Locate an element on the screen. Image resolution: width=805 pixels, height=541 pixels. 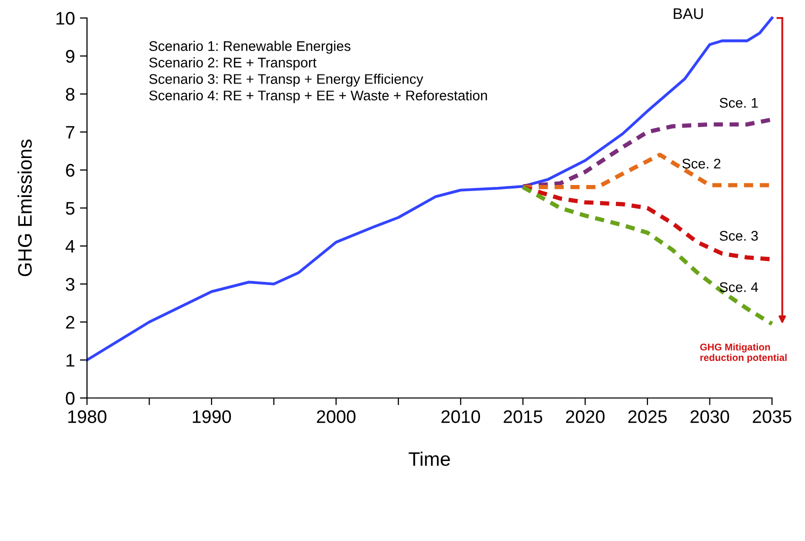
x-tick-label: 2000 is located at coordinates (336, 417).